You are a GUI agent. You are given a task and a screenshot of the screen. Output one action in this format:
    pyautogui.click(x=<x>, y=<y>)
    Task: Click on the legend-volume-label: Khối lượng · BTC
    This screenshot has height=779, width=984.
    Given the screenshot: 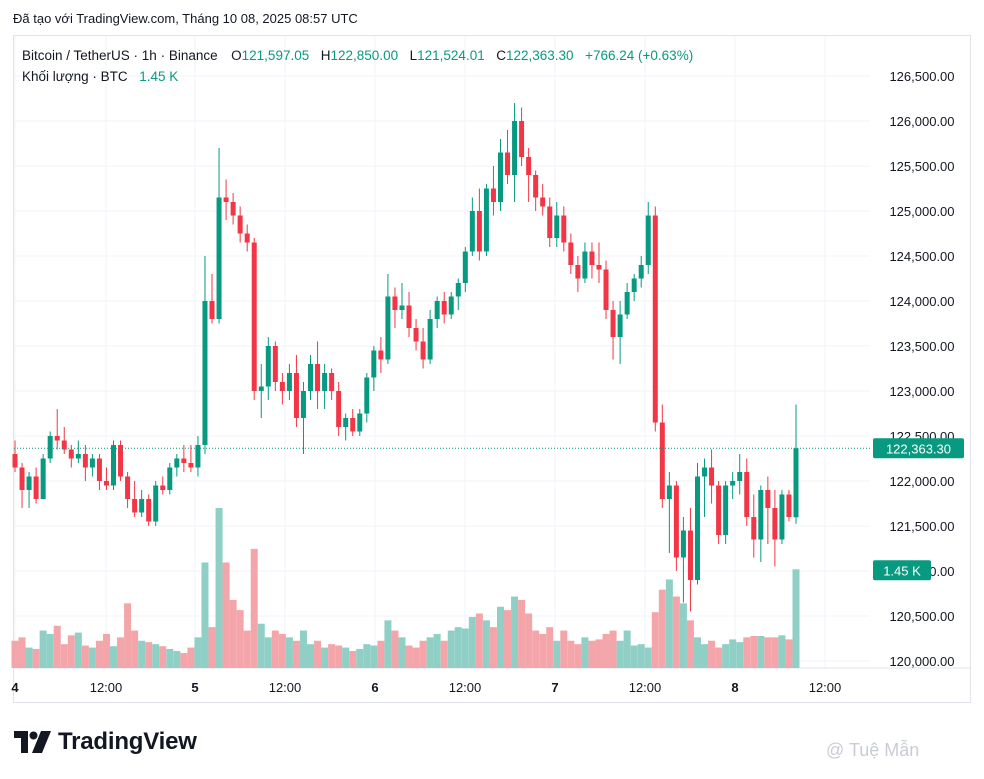 What is the action you would take?
    pyautogui.click(x=75, y=76)
    